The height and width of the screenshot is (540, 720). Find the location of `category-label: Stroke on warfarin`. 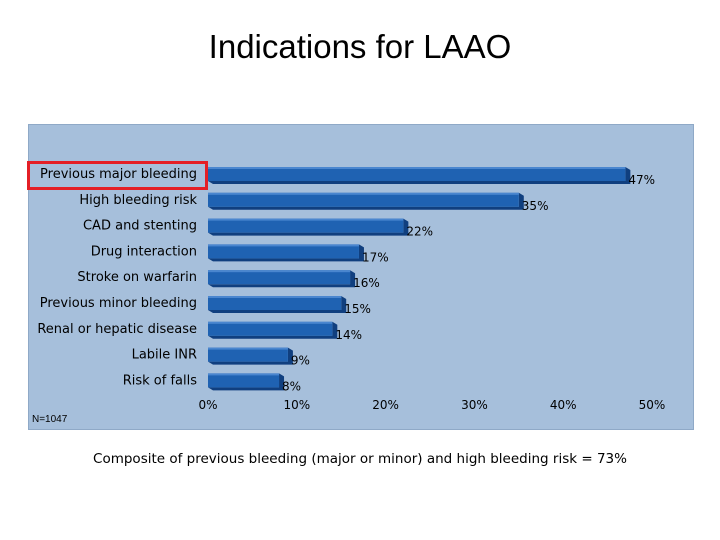

category-label: Stroke on warfarin is located at coordinates (137, 277).